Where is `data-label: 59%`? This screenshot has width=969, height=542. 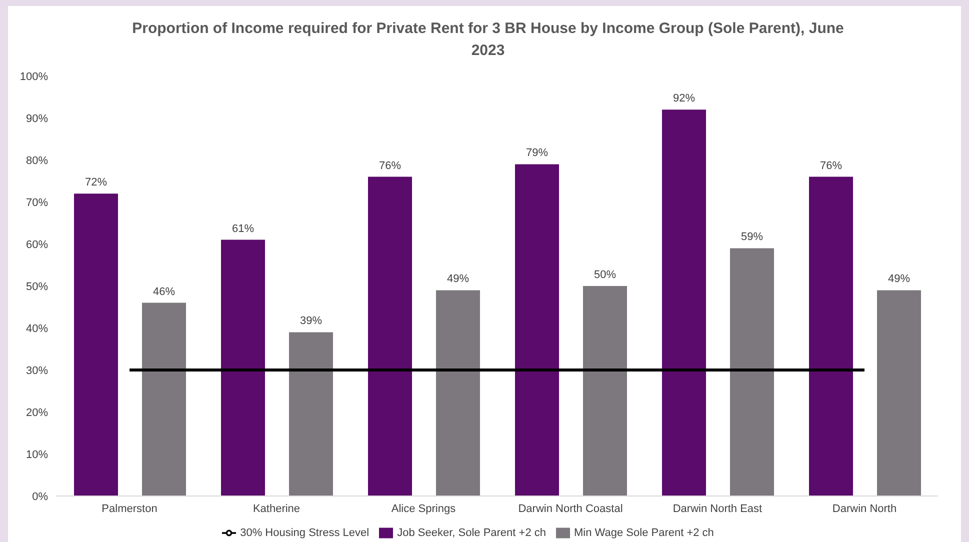 data-label: 59% is located at coordinates (752, 237).